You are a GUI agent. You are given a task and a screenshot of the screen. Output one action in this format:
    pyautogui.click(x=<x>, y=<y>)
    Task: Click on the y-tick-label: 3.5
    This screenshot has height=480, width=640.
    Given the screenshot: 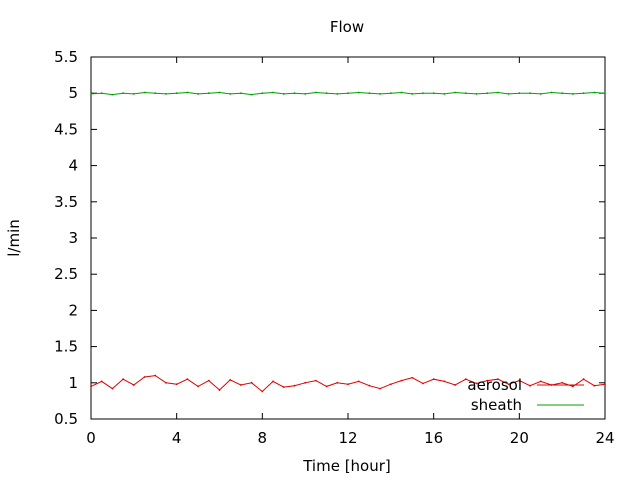 What is the action you would take?
    pyautogui.click(x=66, y=202)
    